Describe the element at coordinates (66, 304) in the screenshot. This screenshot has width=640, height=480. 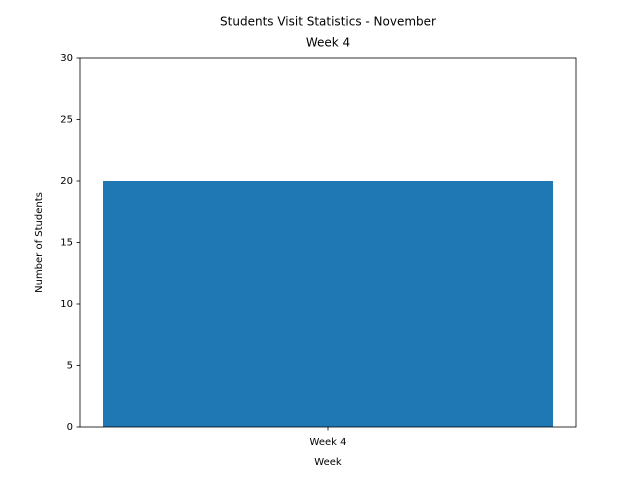
I see `y-tick-label: 10` at that location.